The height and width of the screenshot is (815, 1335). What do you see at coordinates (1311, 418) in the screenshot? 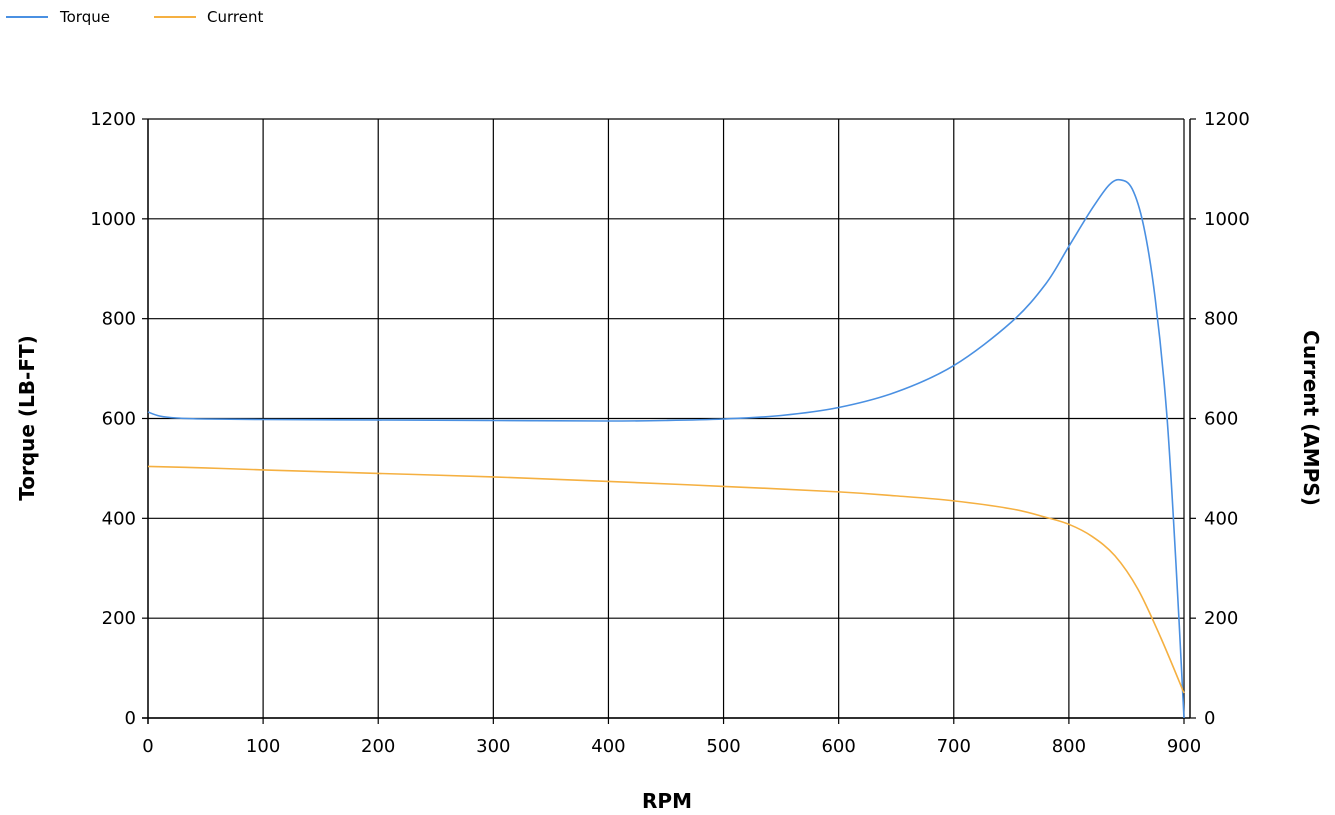
I see `y-axis-right-title: Current (AMPS)` at bounding box center [1311, 418].